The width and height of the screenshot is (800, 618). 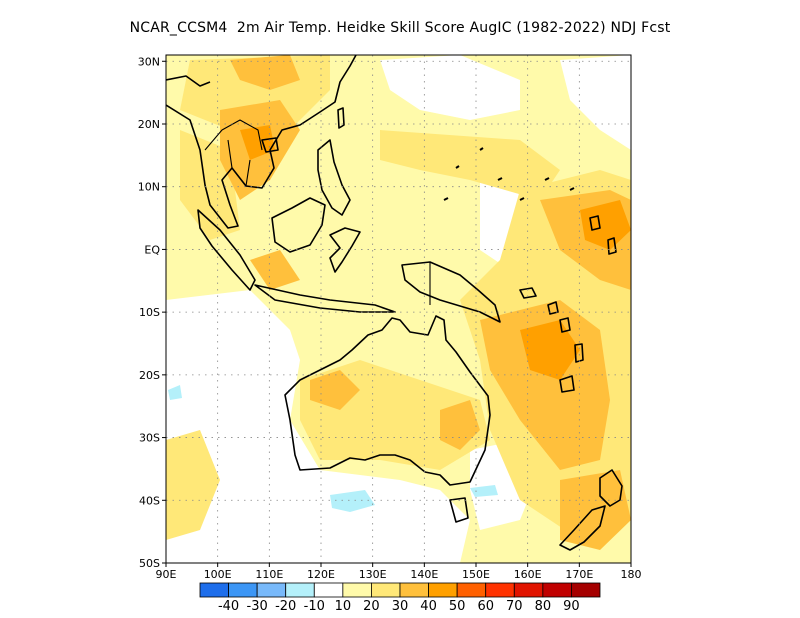 What do you see at coordinates (371, 606) in the screenshot?
I see `colorbar-label: 20` at bounding box center [371, 606].